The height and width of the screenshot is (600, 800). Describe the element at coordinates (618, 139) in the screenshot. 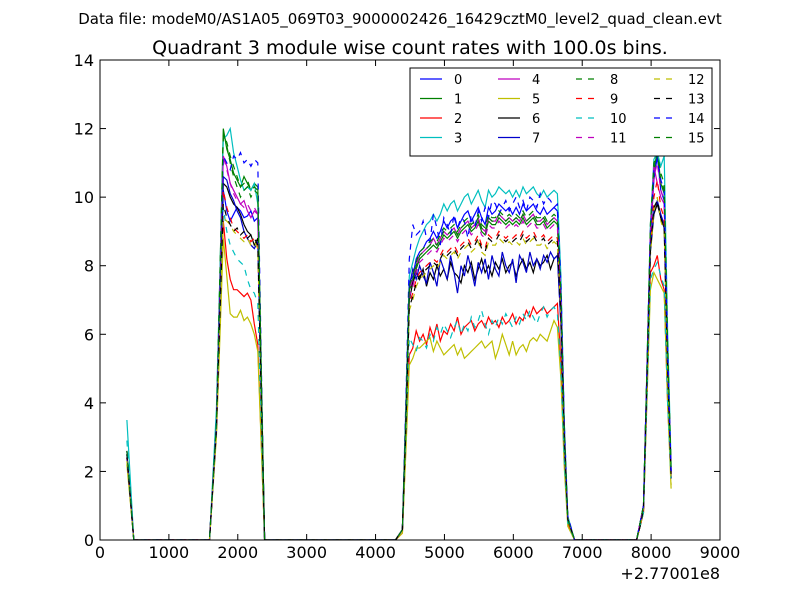

I see `legend-label-11: 11` at that location.